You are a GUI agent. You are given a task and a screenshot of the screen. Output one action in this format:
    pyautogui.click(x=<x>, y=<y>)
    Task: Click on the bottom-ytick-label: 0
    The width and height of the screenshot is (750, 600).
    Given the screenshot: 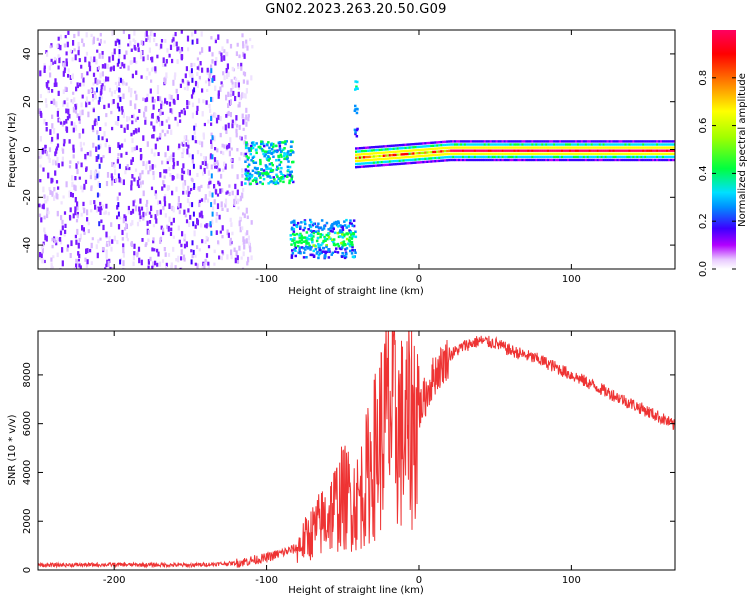 What is the action you would take?
    pyautogui.click(x=27, y=570)
    